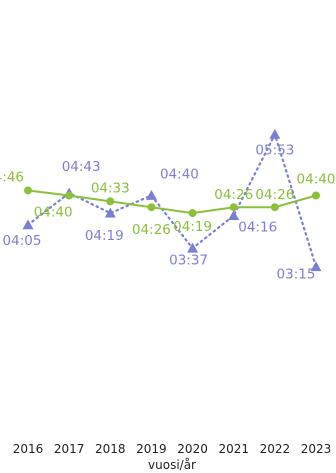  Describe the element at coordinates (28, 449) in the screenshot. I see `x-tick-label: 2016` at that location.